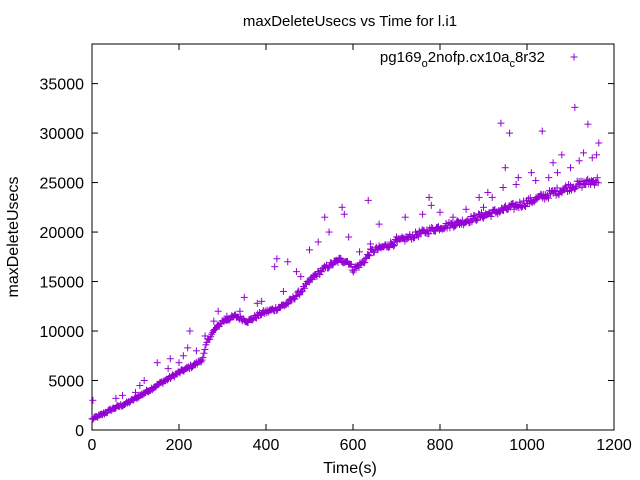 The image size is (640, 480). What do you see at coordinates (462, 59) in the screenshot?
I see `legend-label: pg169o2nofp.cx10ac8r32` at bounding box center [462, 59].